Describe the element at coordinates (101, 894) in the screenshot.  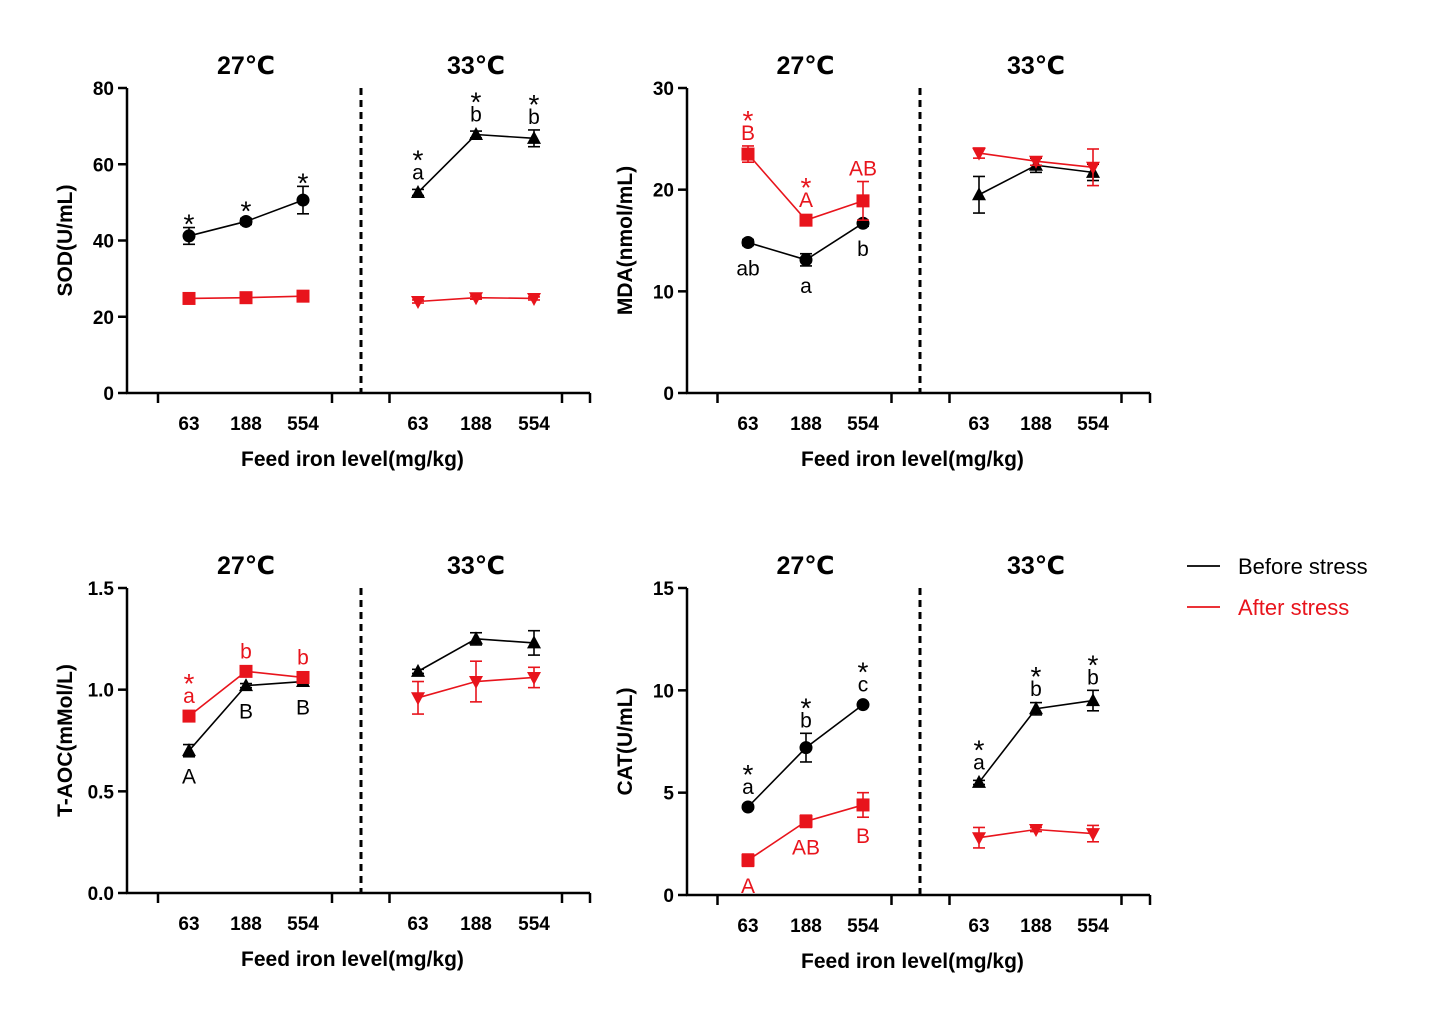
I see `y-tick-label: 0.0` at that location.